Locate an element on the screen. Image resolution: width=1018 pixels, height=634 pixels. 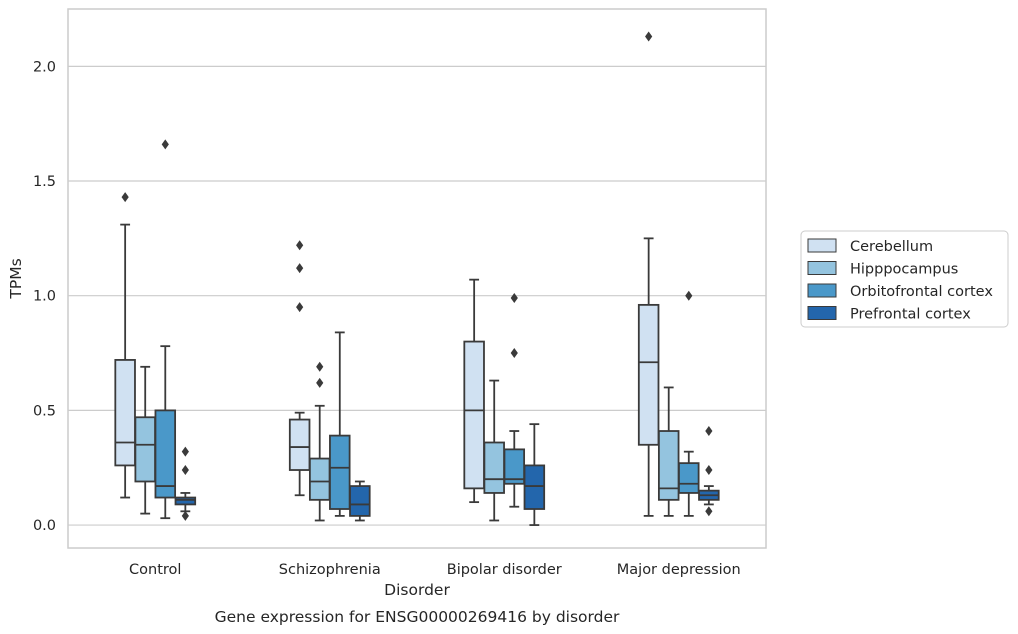
y-axis-label: TPMs is located at coordinates (16, 278).